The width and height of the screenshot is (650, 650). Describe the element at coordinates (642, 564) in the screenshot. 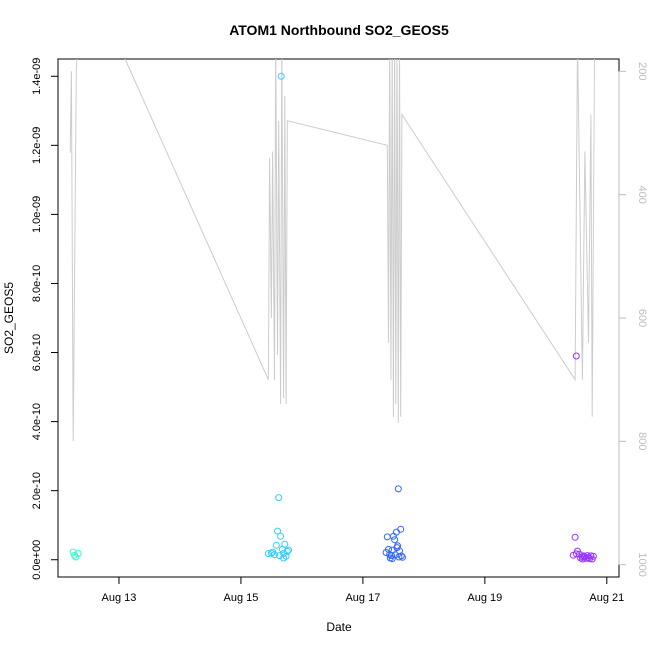

I see `right-tick-label: 1000` at that location.